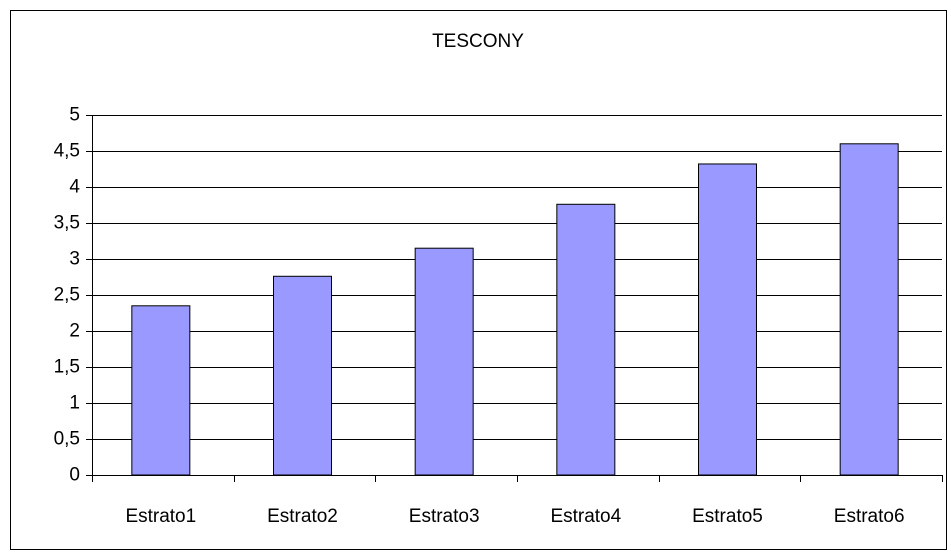 The image size is (951, 554). I want to click on y-tick-label: 4, so click(74, 187).